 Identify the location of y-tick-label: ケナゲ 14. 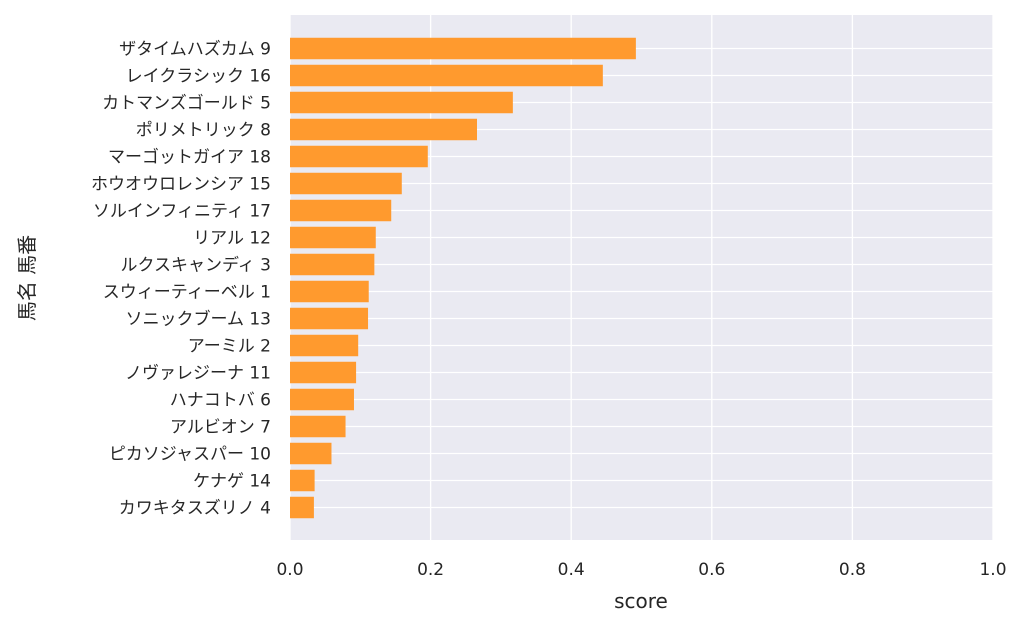
(232, 482).